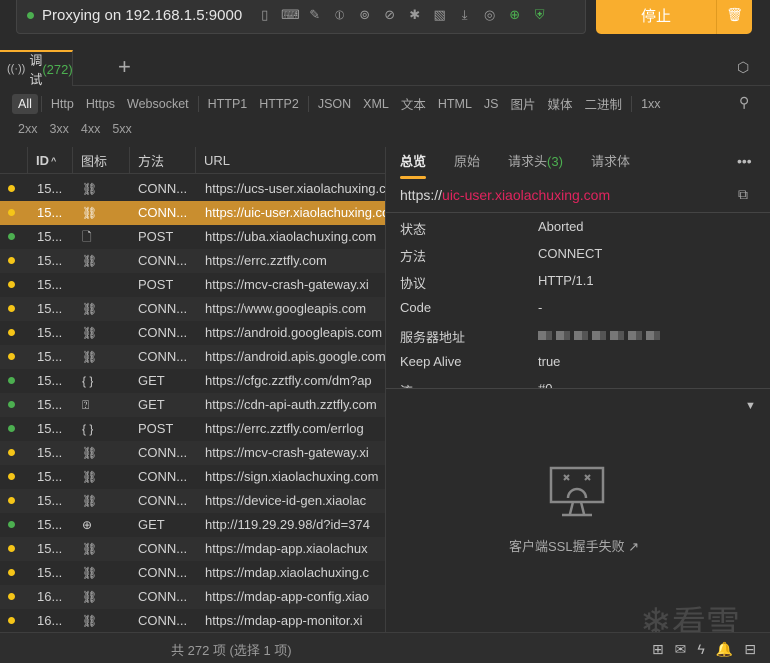  Describe the element at coordinates (750, 406) in the screenshot. I see `caret-down-icon: ▼` at that location.